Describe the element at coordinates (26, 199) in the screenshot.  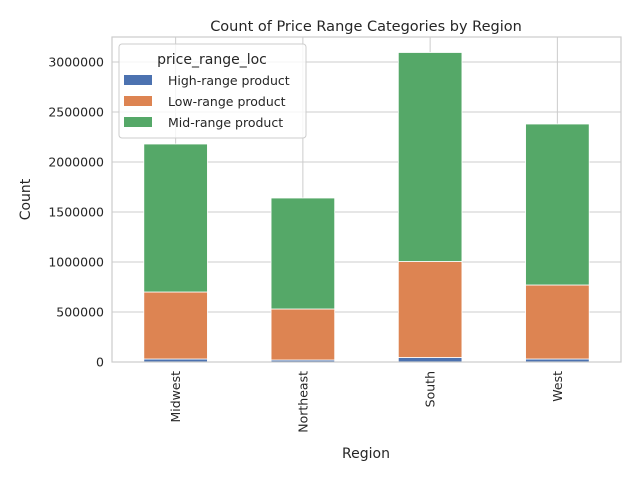
I see `y-axis-label: Count` at that location.